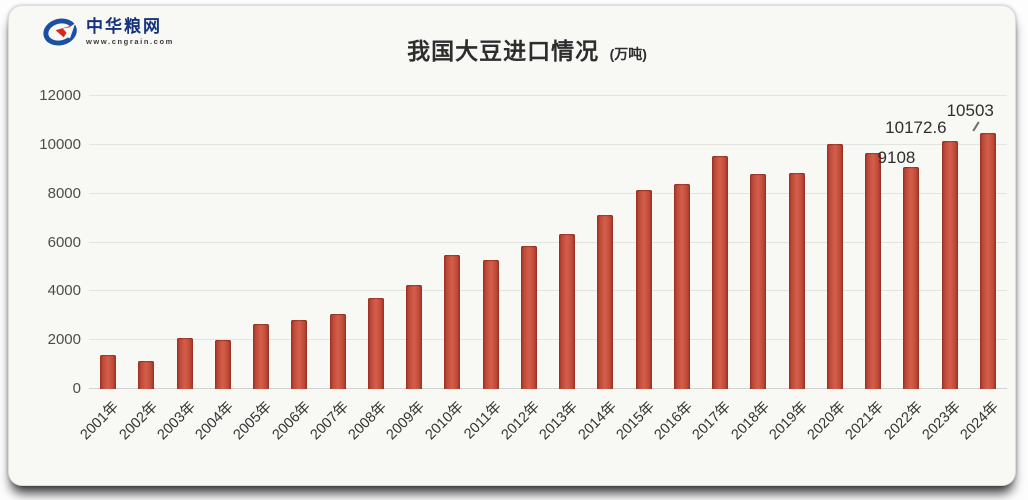 This screenshot has width=1028, height=500. I want to click on bar-column: 2003年, so click(179, 269).